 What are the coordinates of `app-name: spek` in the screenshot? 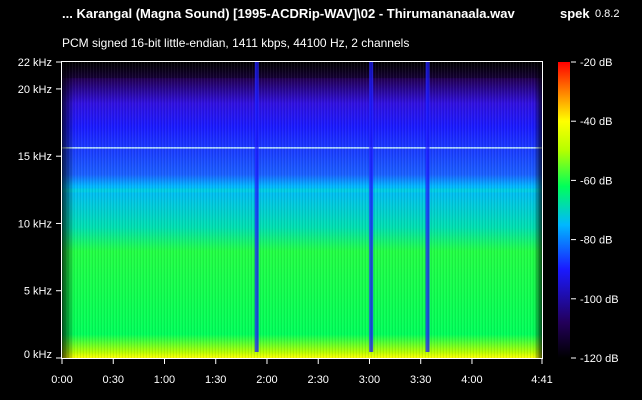 It's located at (575, 13).